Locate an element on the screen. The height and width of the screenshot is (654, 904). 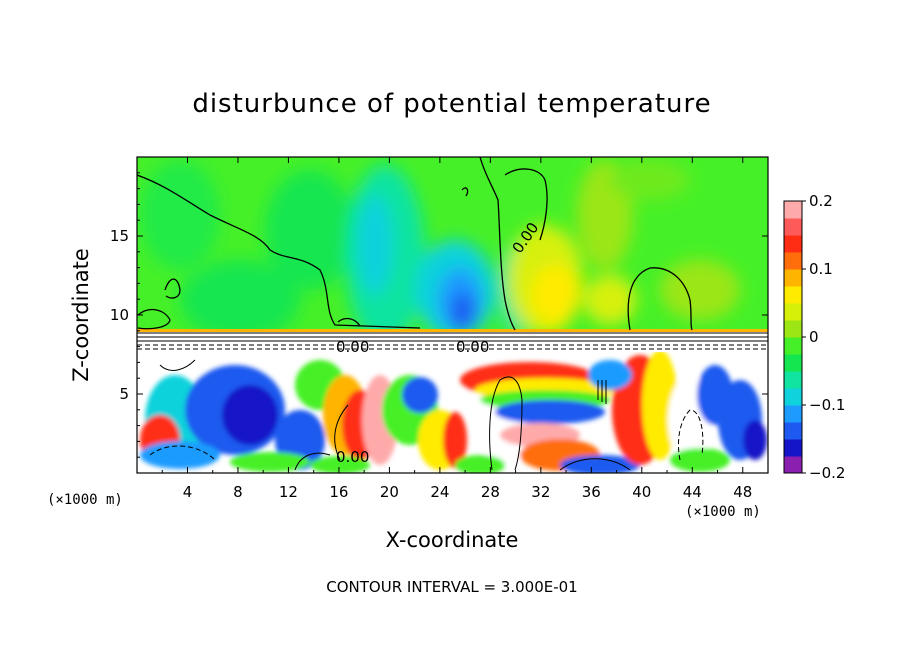
x-tick-label: 20 is located at coordinates (389, 492).